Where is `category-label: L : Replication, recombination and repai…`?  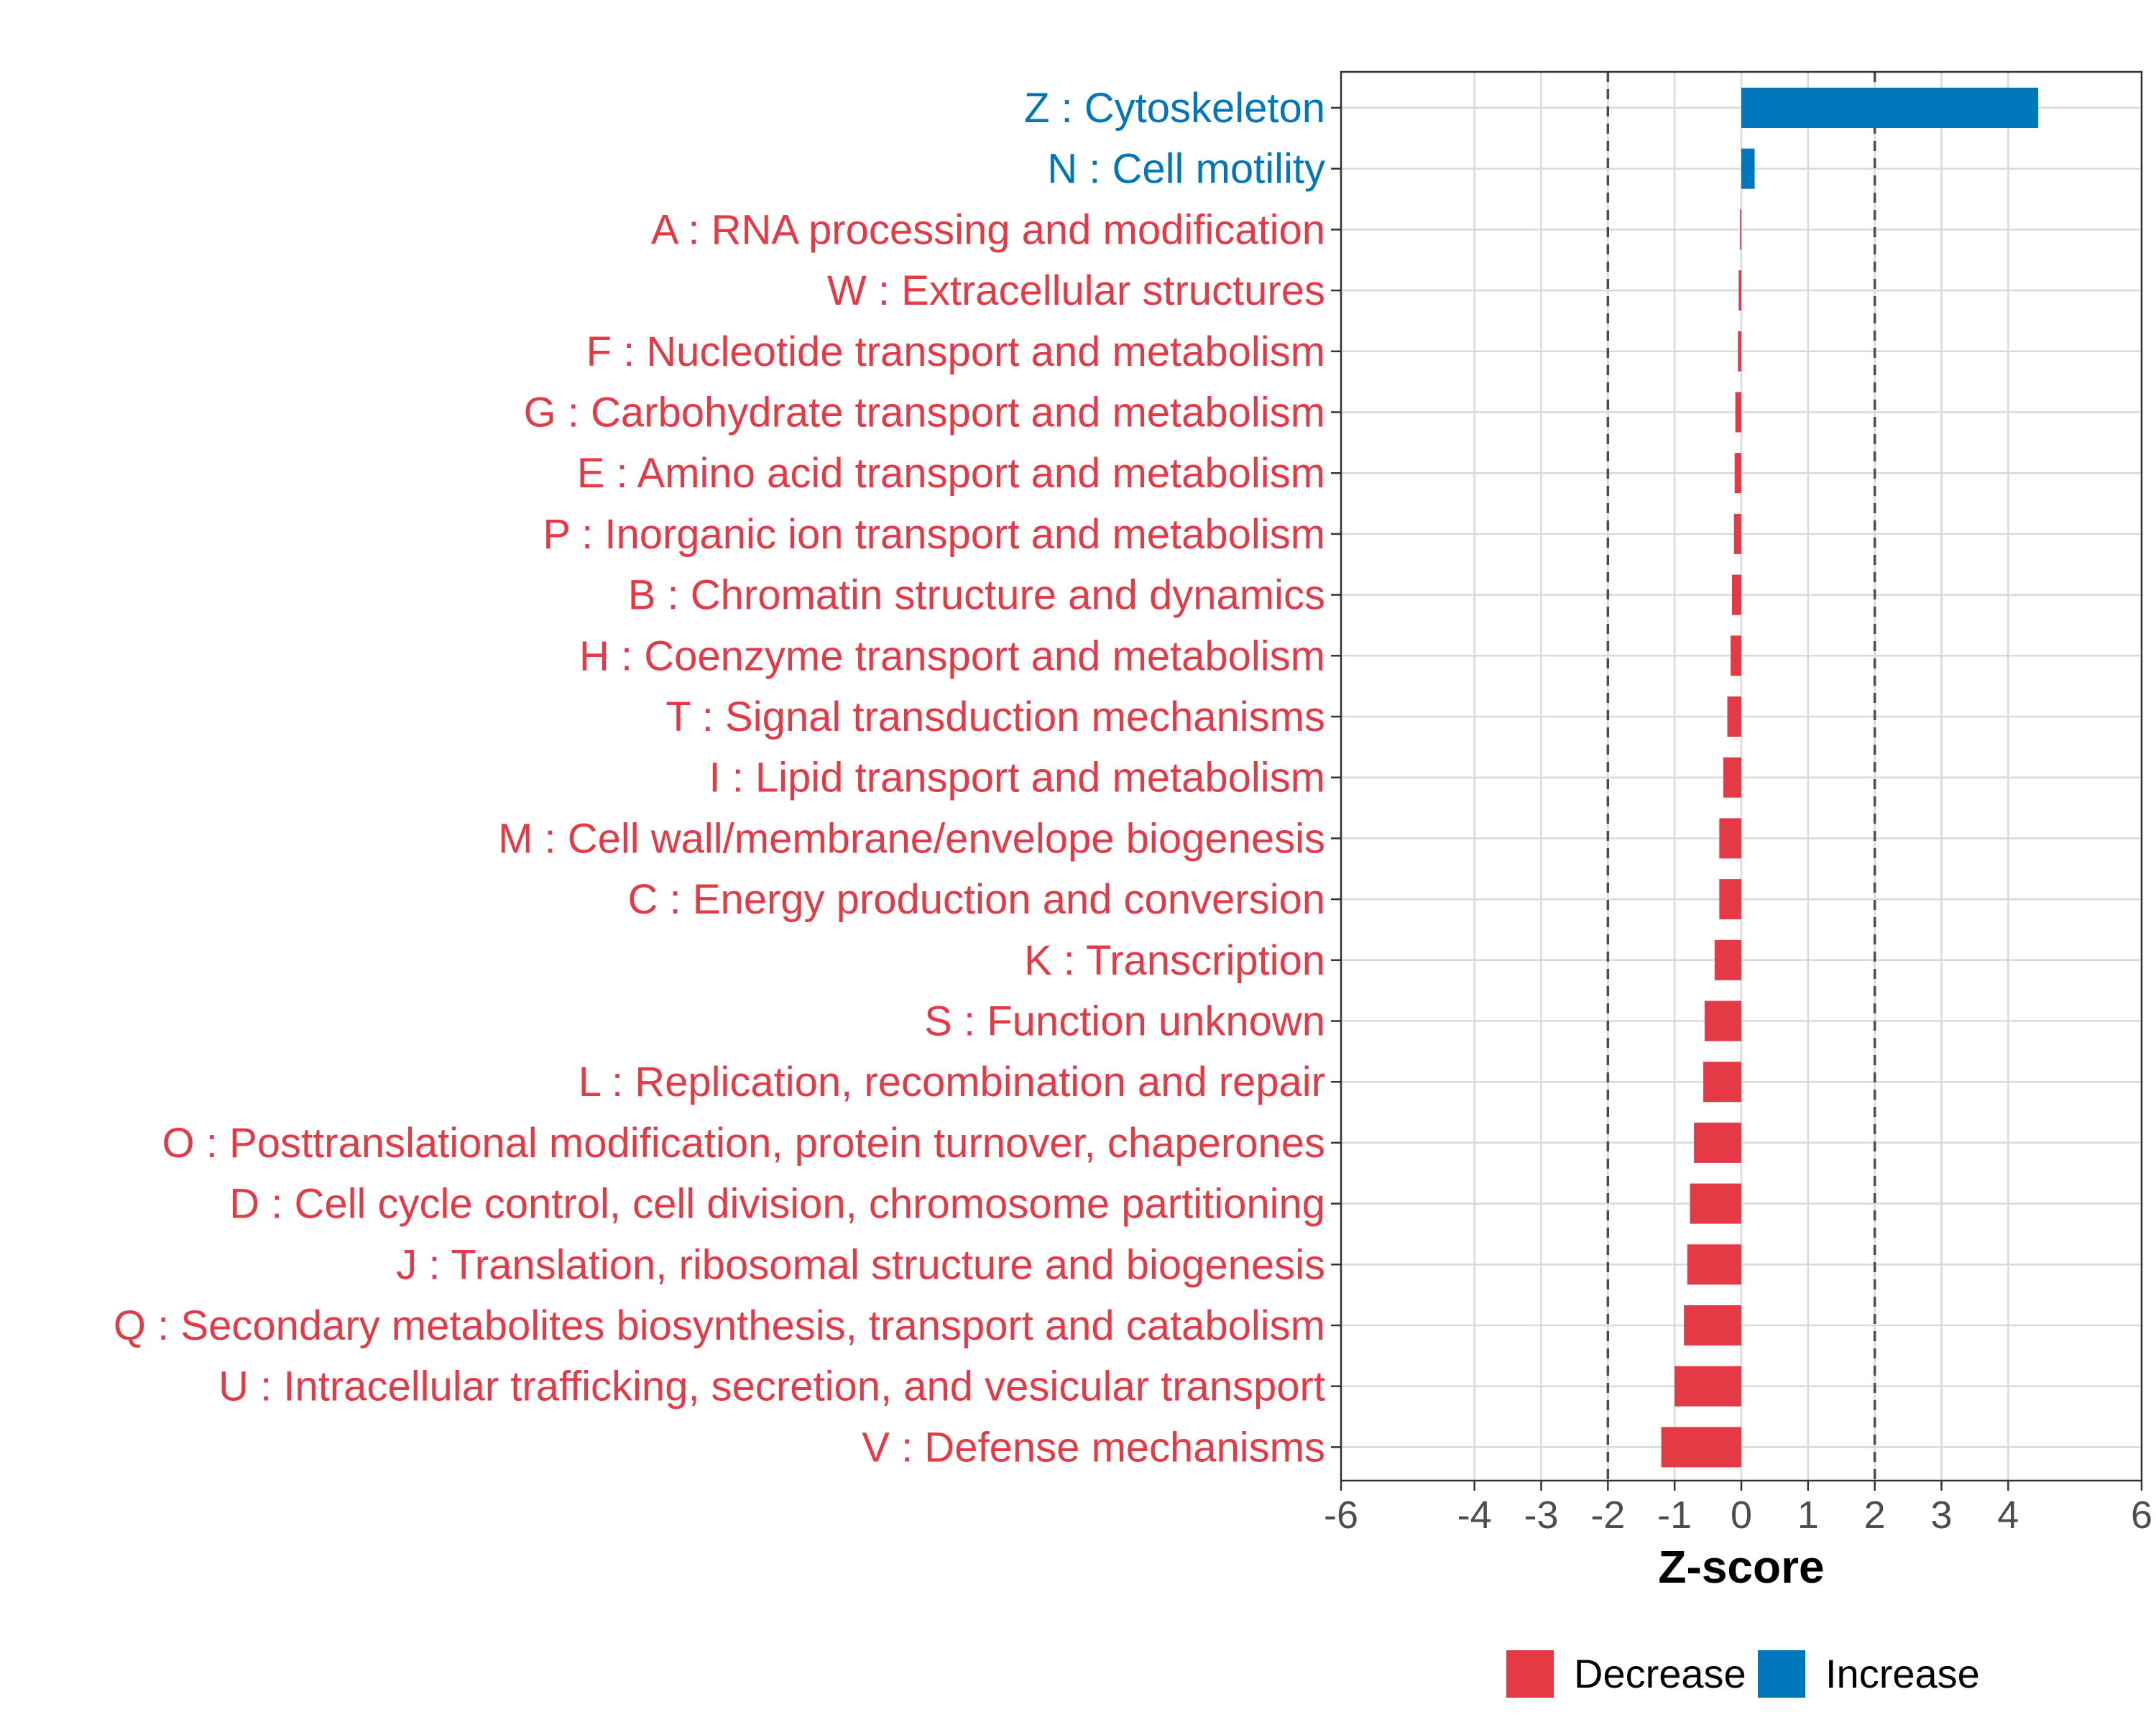 category-label: L : Replication, recombination and repai… is located at coordinates (952, 1082).